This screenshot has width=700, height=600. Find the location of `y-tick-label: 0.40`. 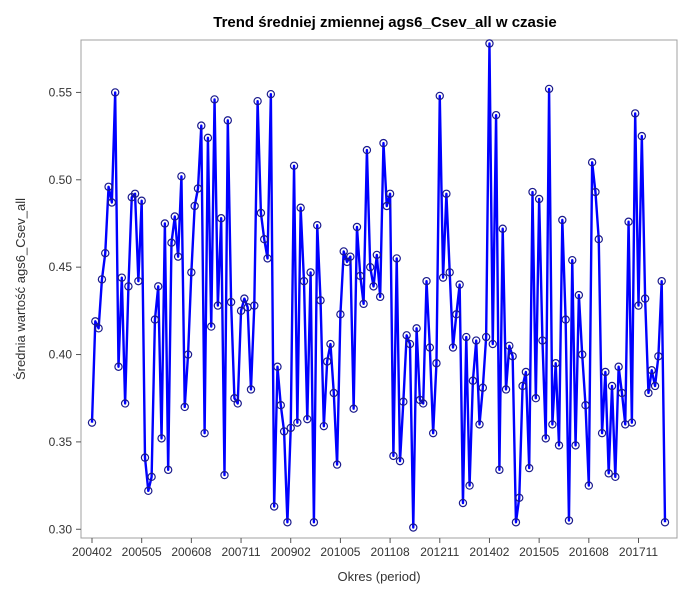

y-tick-label: 0.40 is located at coordinates (61, 355).